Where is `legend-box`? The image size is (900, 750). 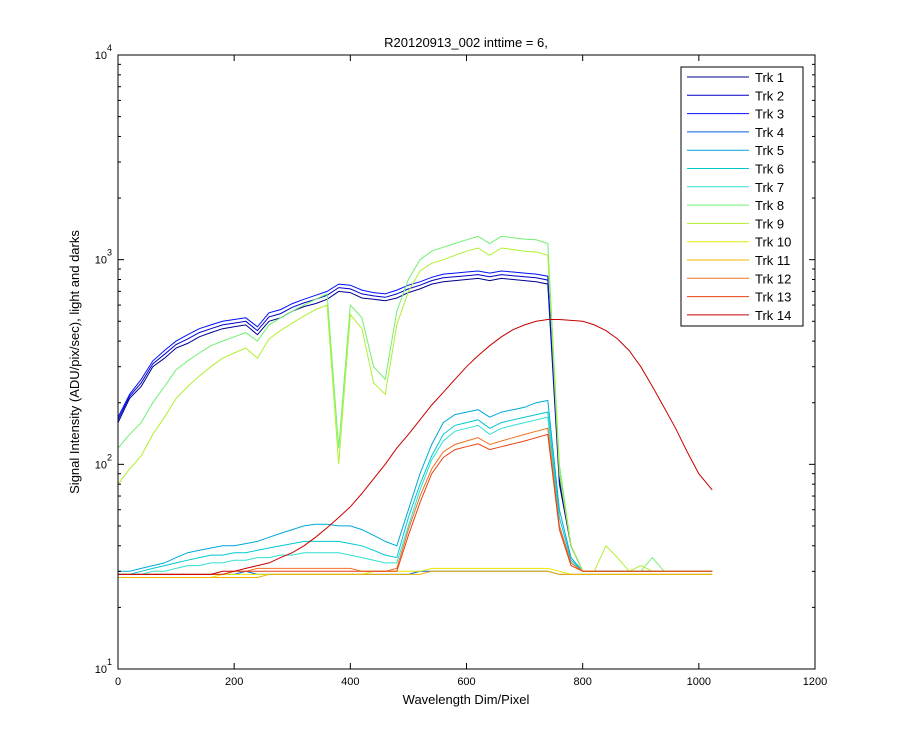
legend-box is located at coordinates (742, 196).